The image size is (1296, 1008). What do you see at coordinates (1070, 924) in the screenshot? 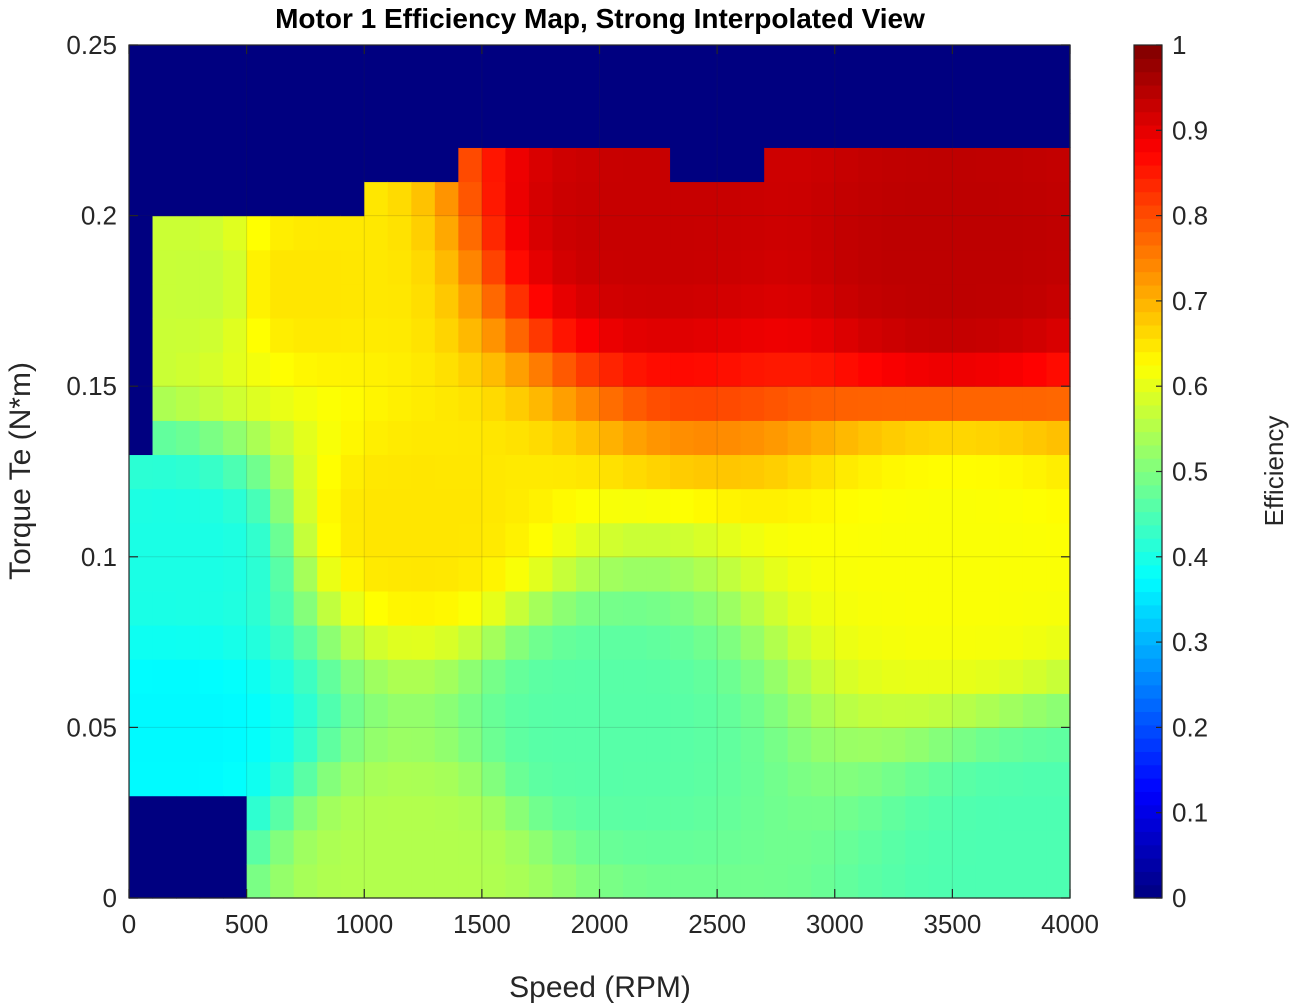
I see `x-tick-label: 4000` at bounding box center [1070, 924].